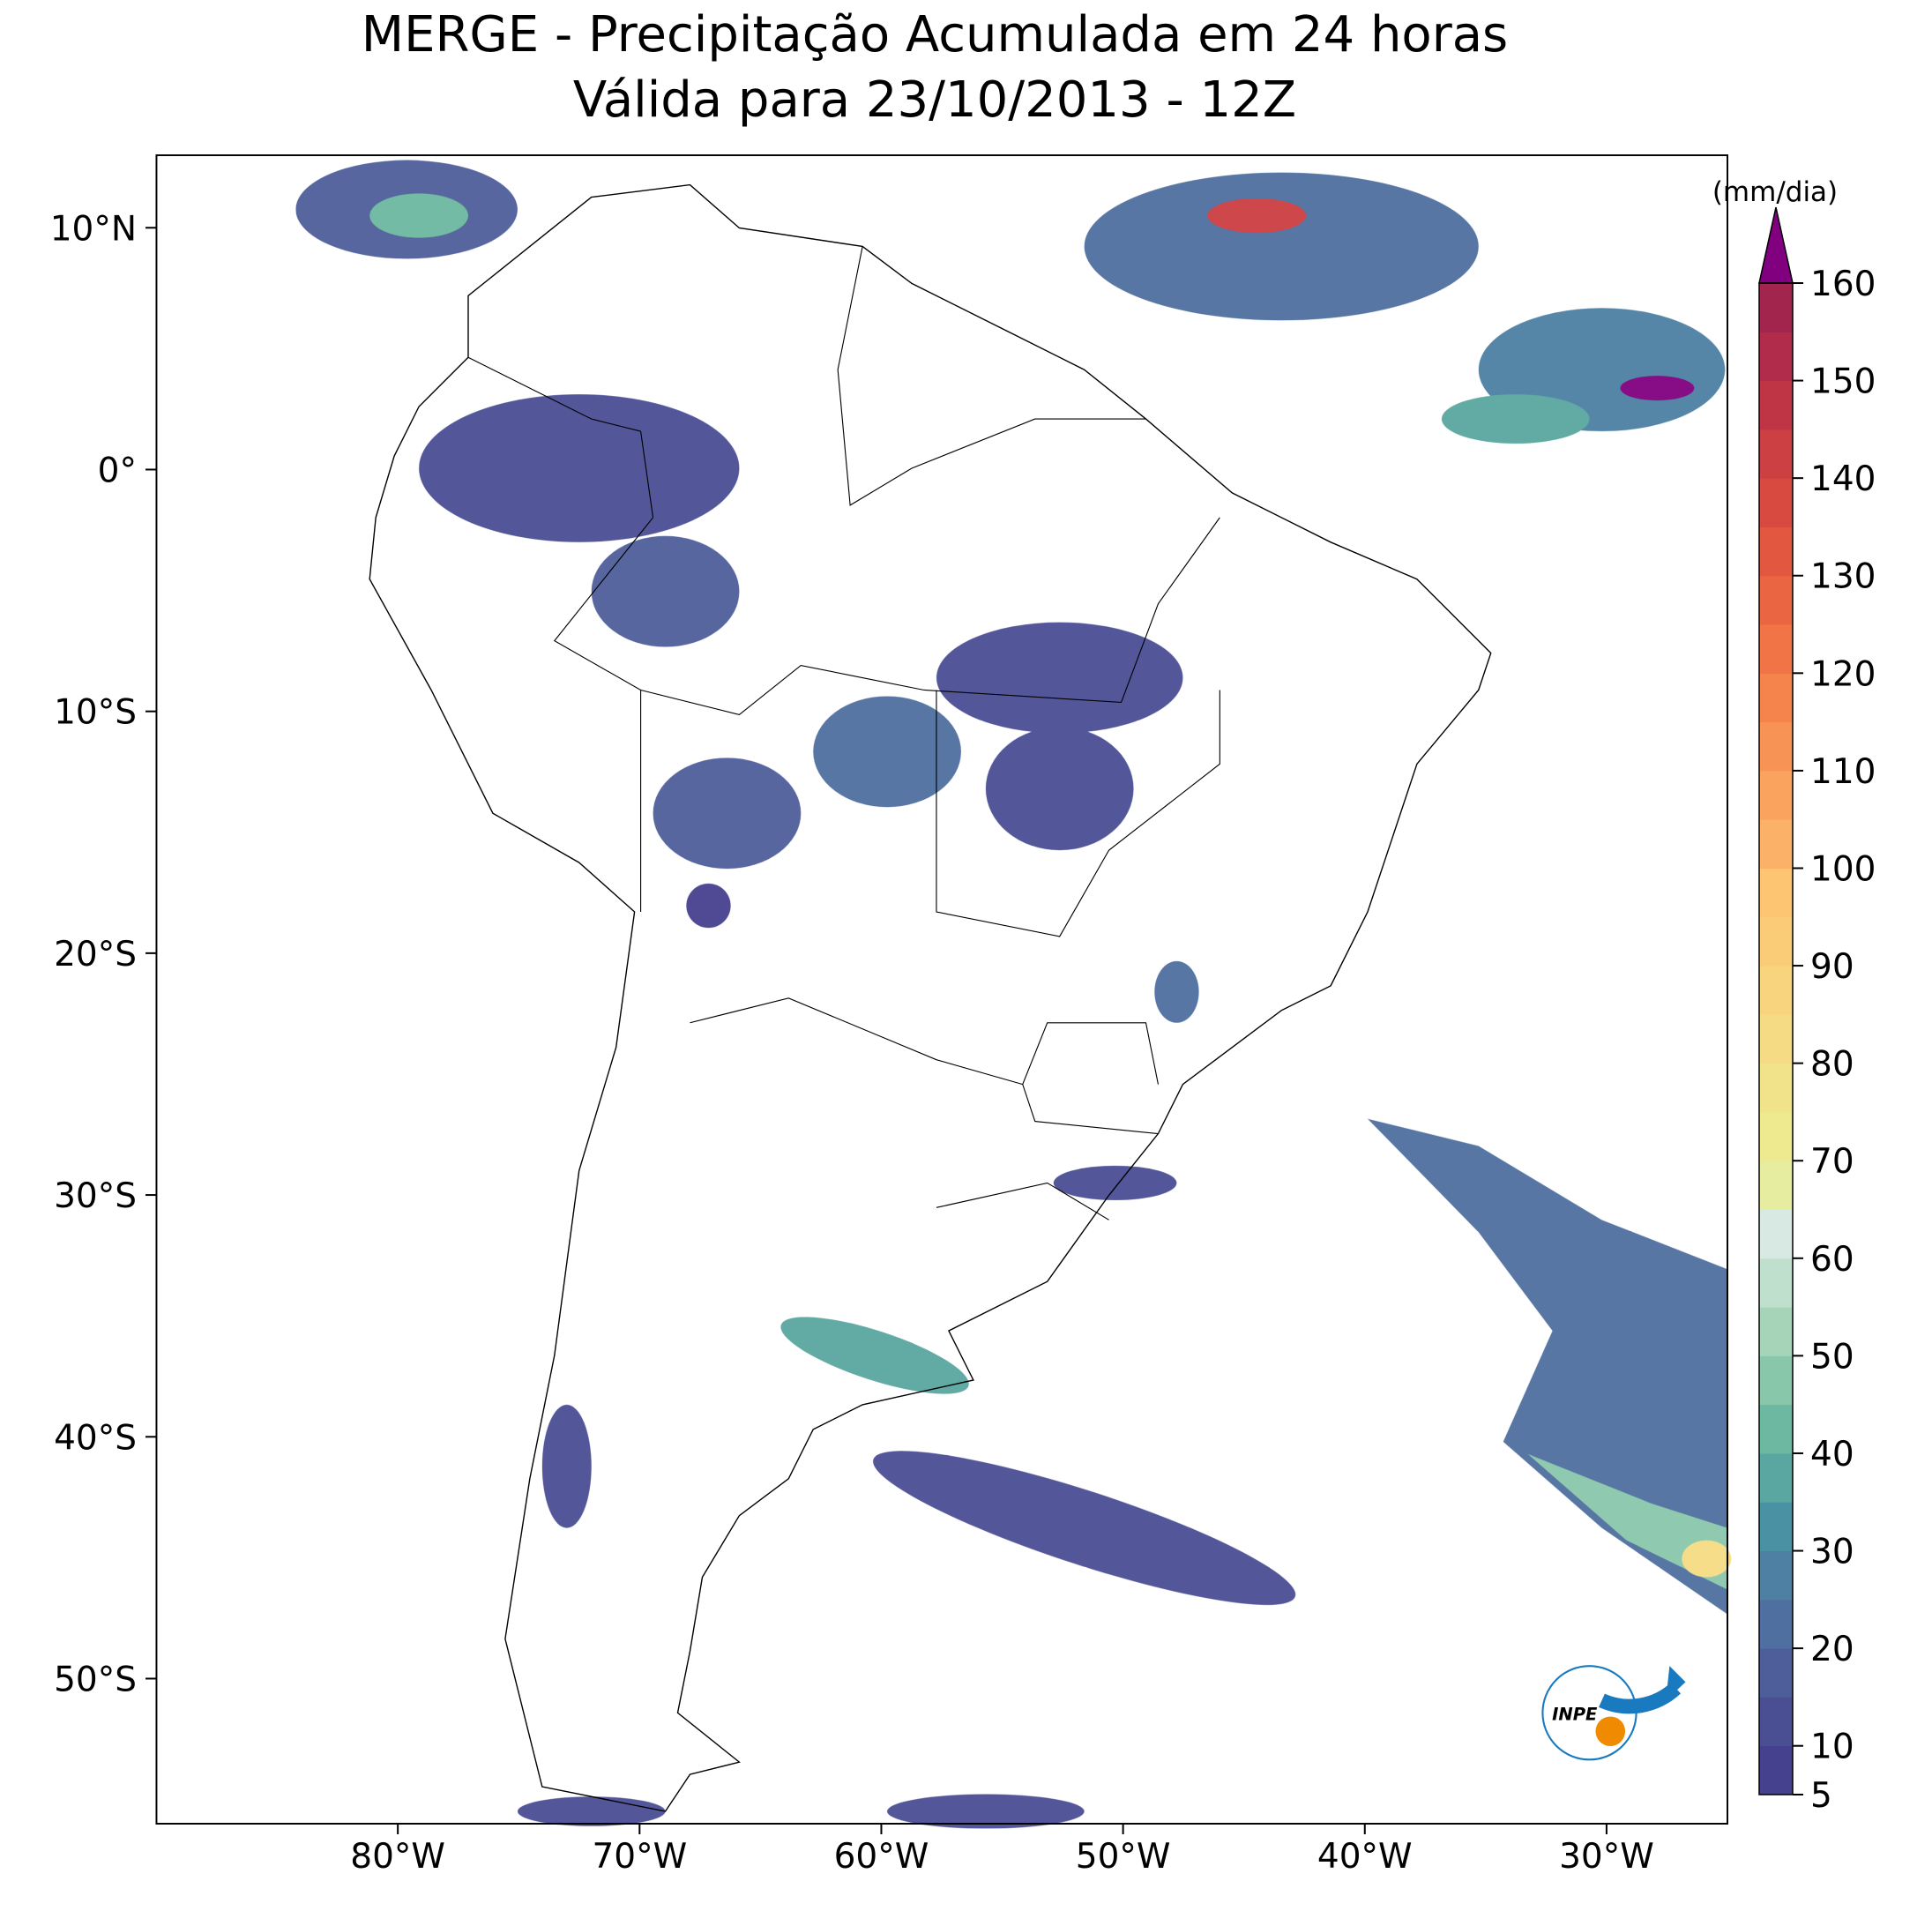 The width and height of the screenshot is (1932, 1911). What do you see at coordinates (881, 1857) in the screenshot?
I see `x-tick-label: 60°W` at bounding box center [881, 1857].